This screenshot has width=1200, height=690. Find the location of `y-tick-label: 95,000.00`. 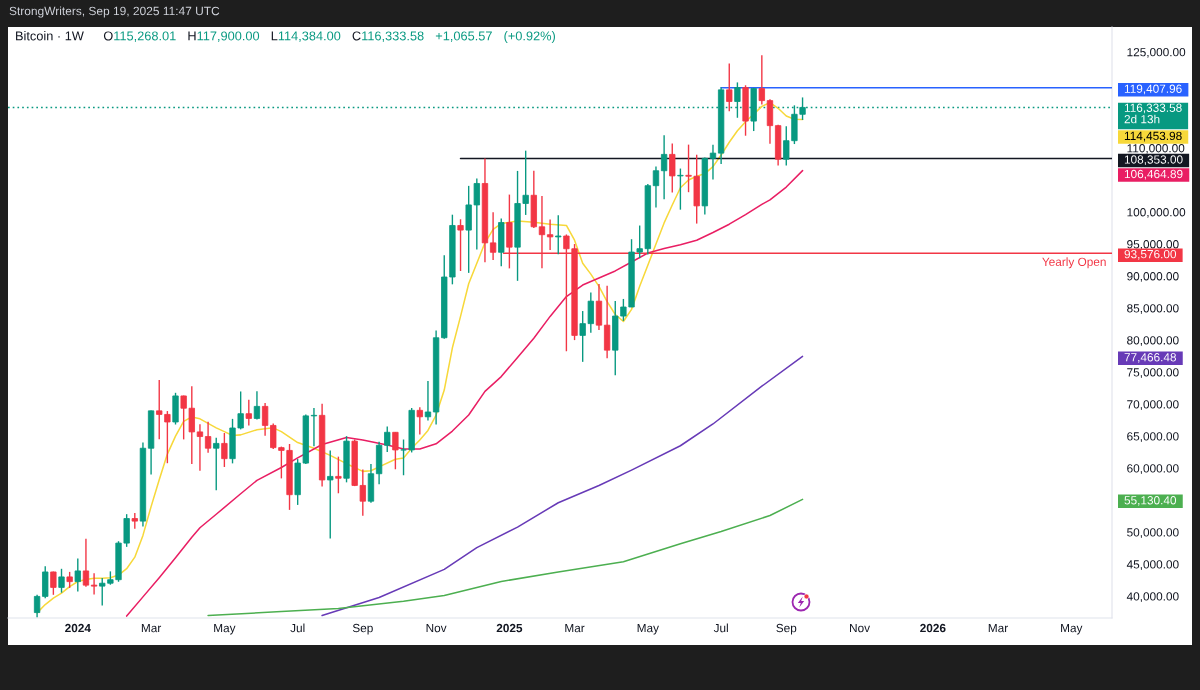

y-tick-label: 95,000.00 is located at coordinates (1153, 245).